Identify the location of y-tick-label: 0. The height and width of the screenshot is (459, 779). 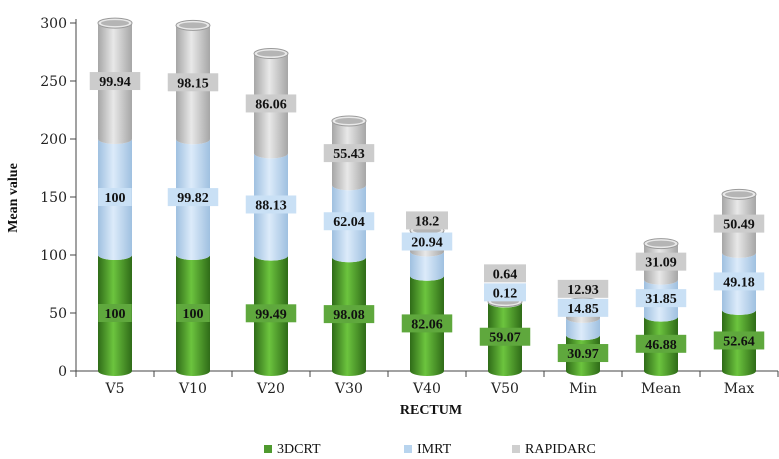
(62, 372).